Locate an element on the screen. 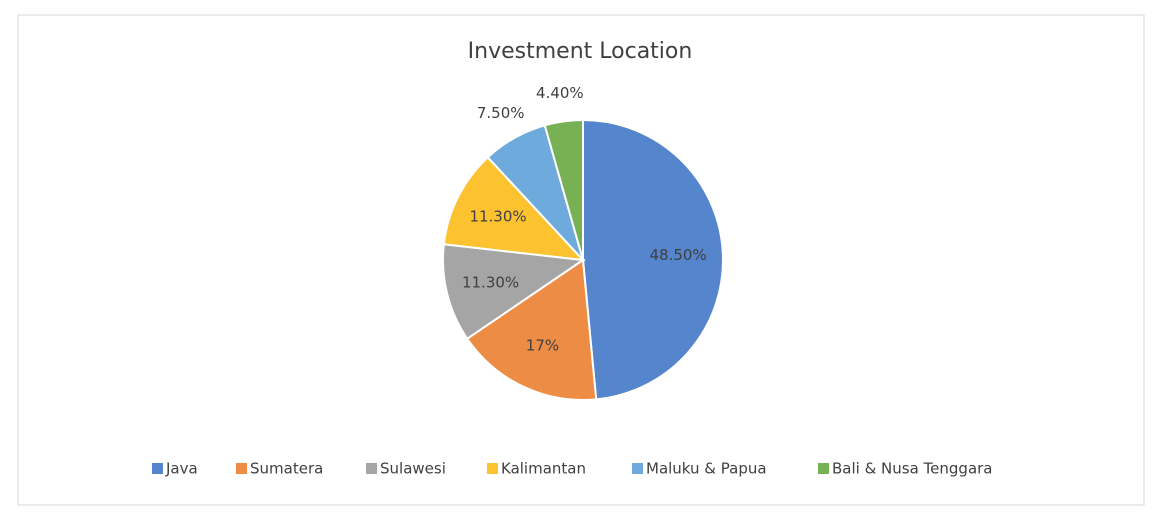 This screenshot has height=524, width=1162. data-label: 7.50% is located at coordinates (501, 113).